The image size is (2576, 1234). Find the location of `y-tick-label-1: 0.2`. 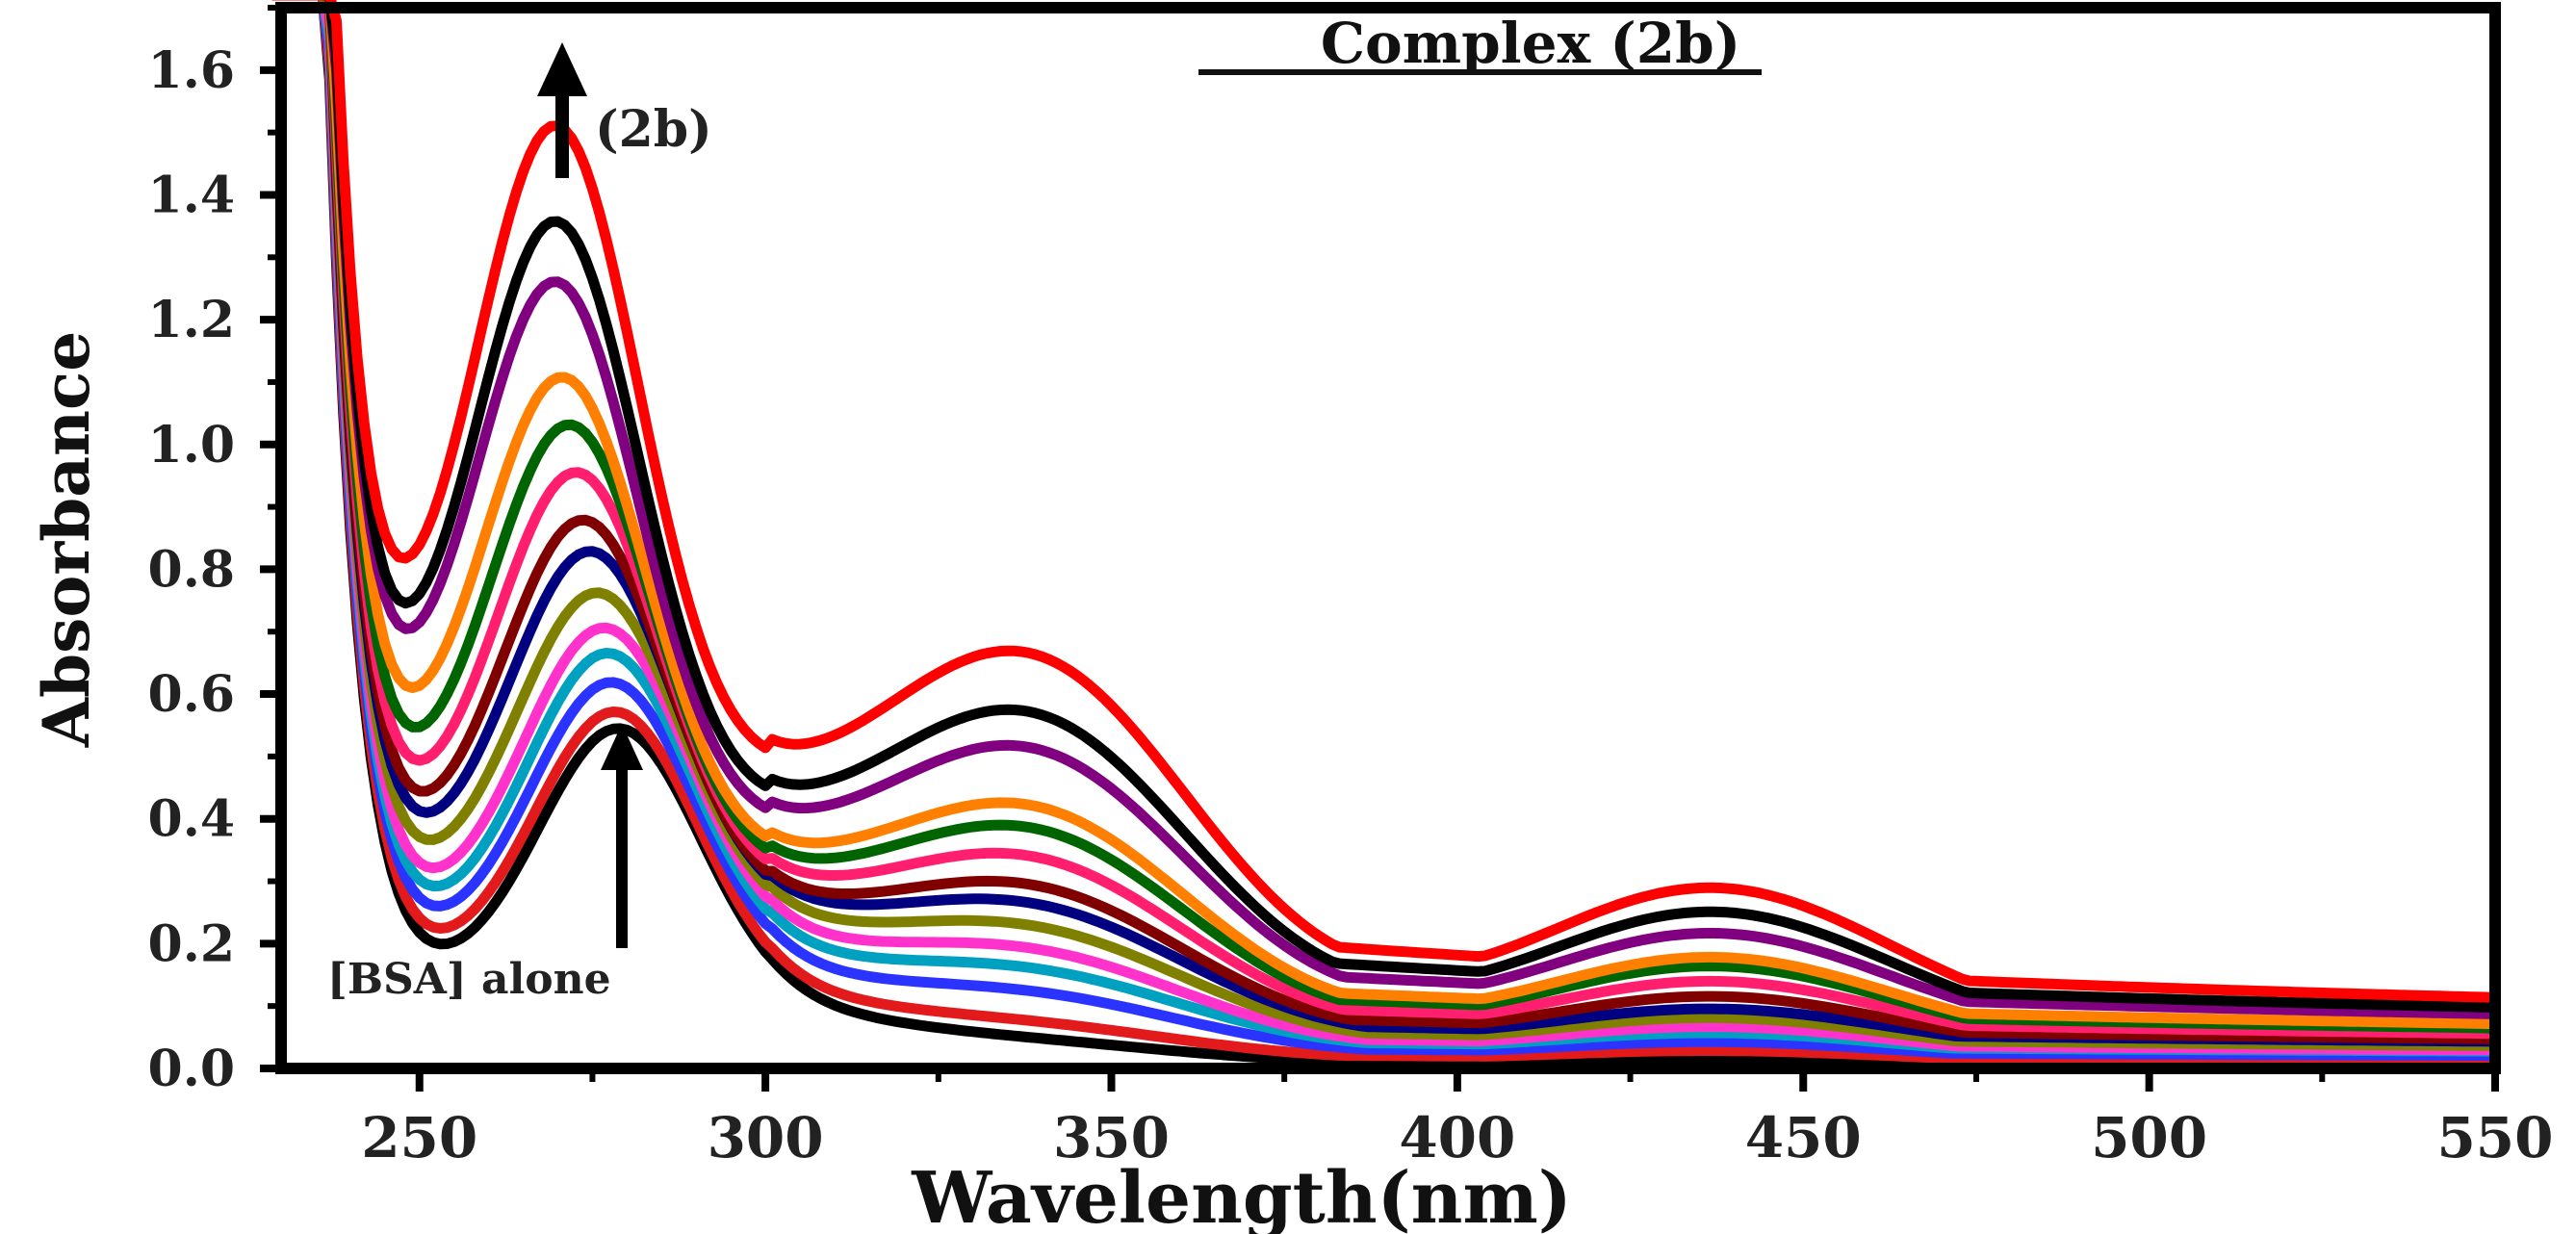

y-tick-label-1: 0.2 is located at coordinates (192, 944).